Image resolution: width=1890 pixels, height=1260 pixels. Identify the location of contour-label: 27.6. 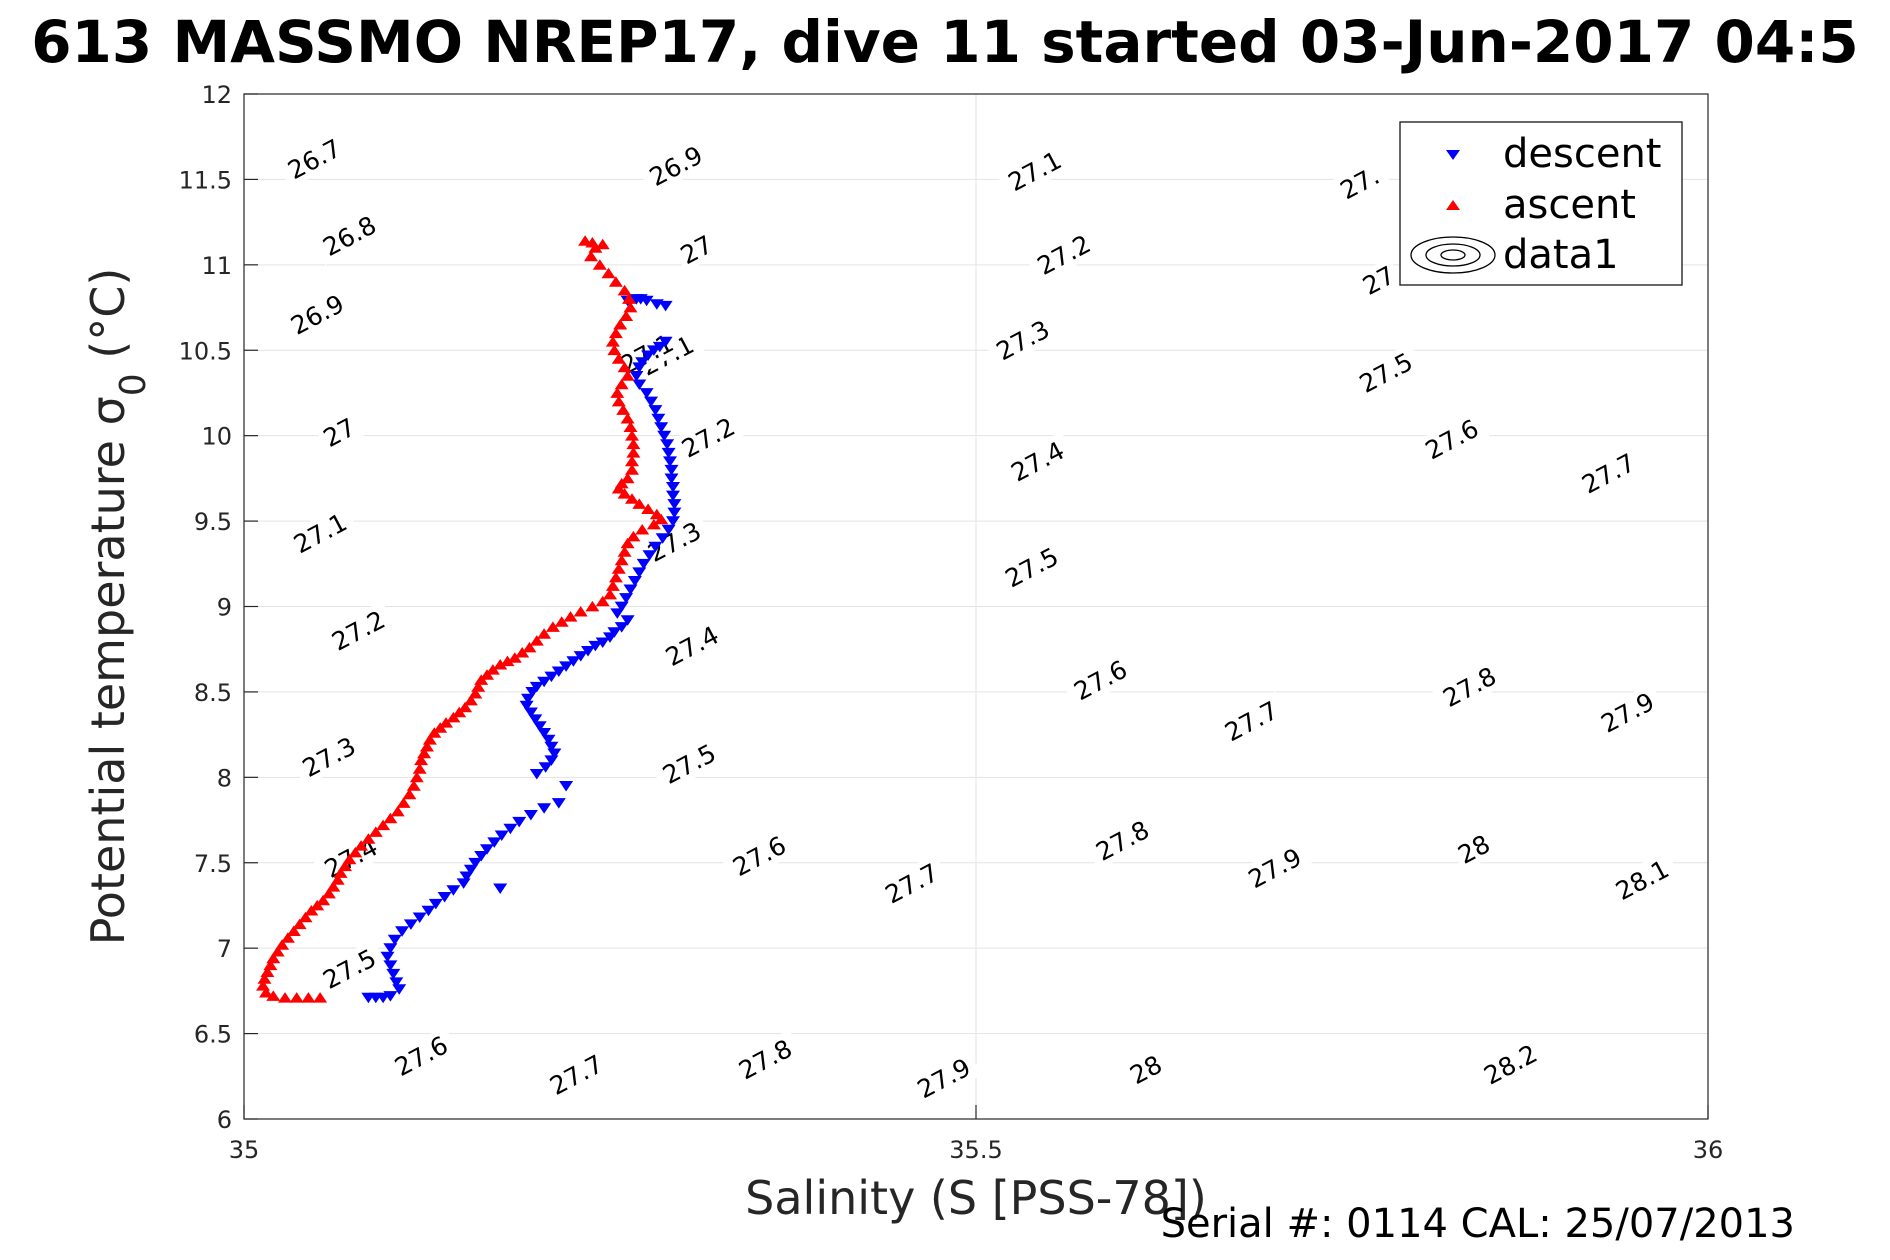
(1451, 439).